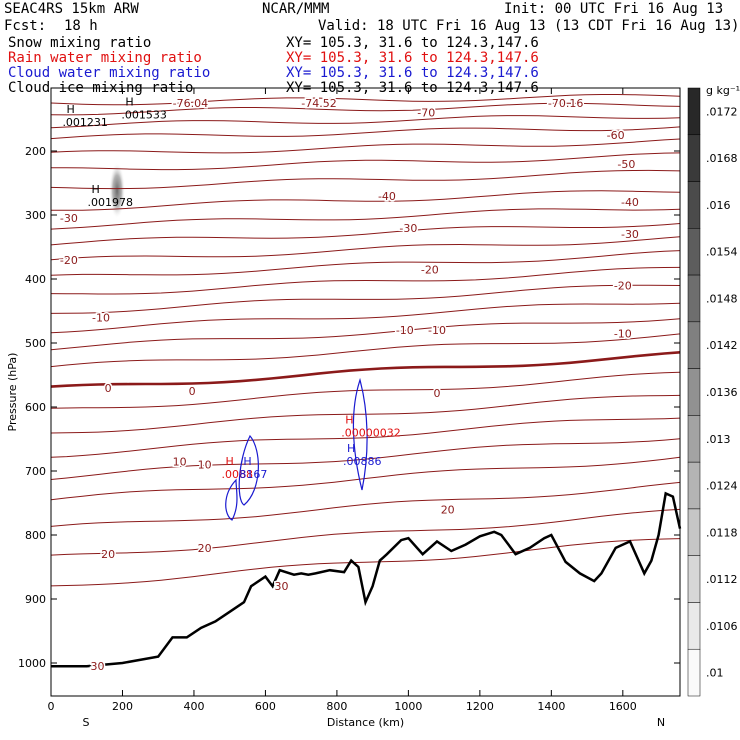  What do you see at coordinates (318, 103) in the screenshot?
I see `isotherm-label: -74.52` at bounding box center [318, 103].